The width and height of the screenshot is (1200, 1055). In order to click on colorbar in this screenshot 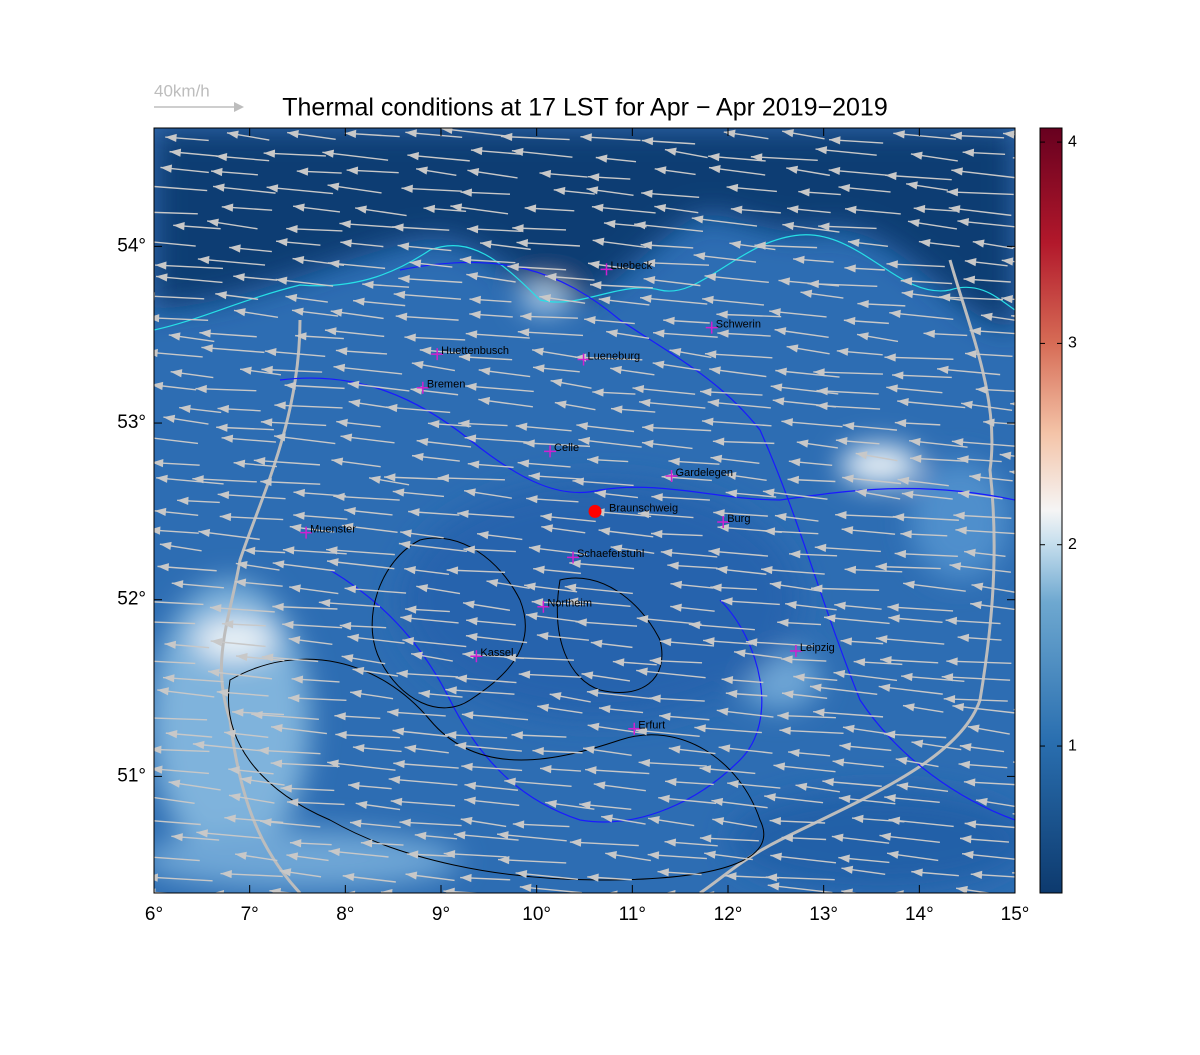, I will do `click(1051, 510)`.